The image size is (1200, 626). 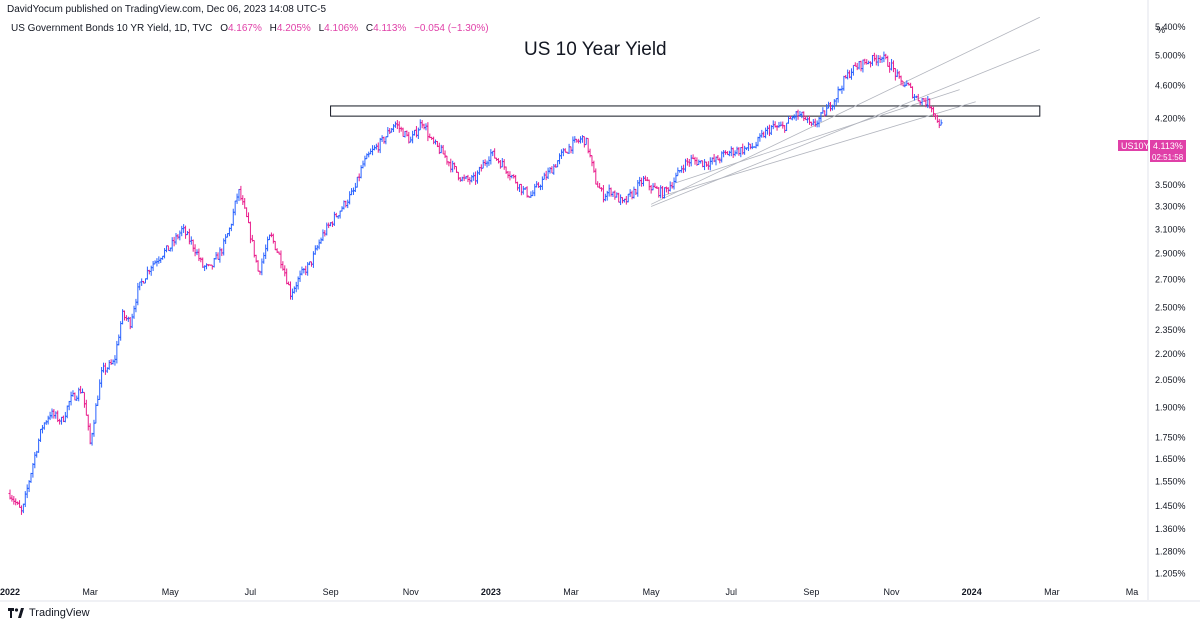 I want to click on price-tag-price-bg, so click(x=1168, y=145).